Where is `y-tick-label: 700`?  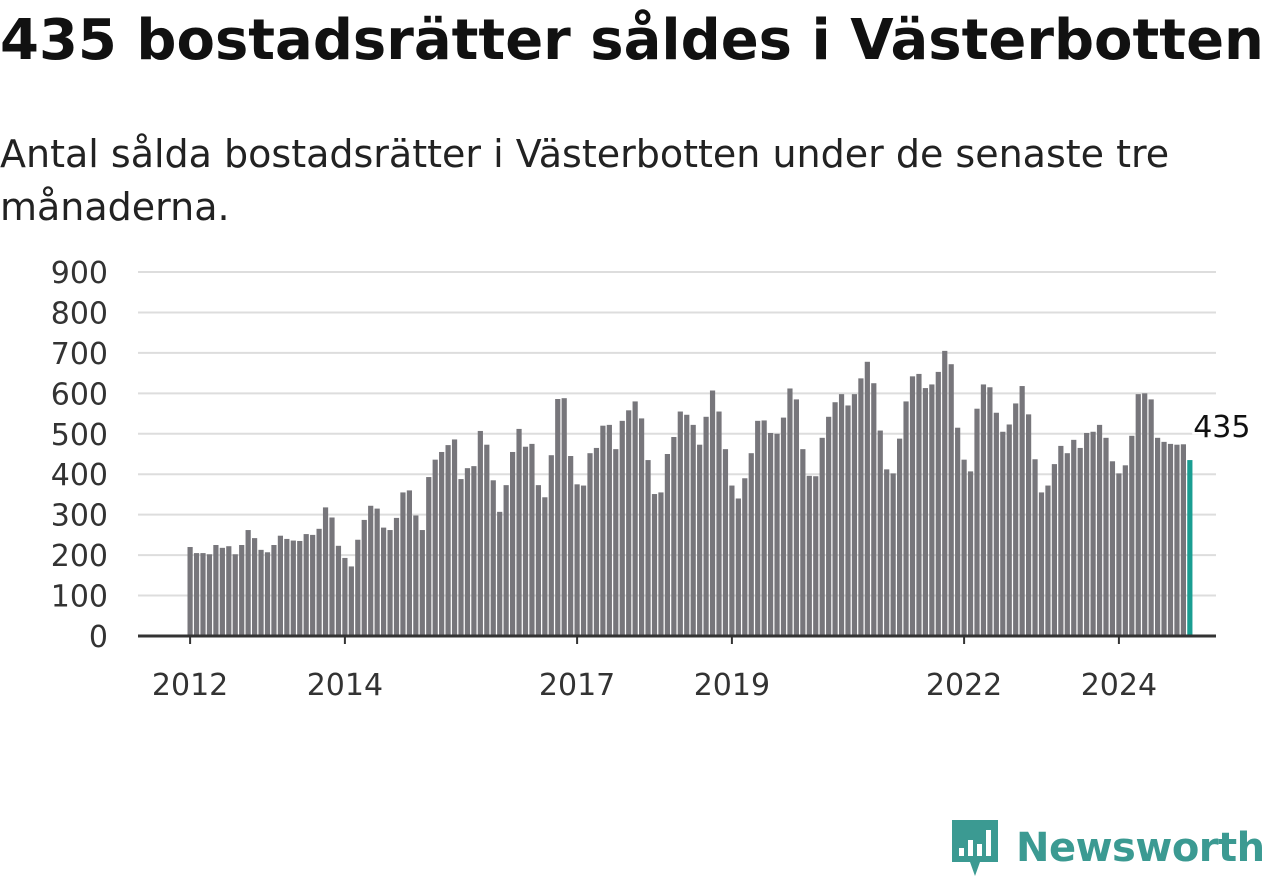
y-tick-label: 700 is located at coordinates (79, 354).